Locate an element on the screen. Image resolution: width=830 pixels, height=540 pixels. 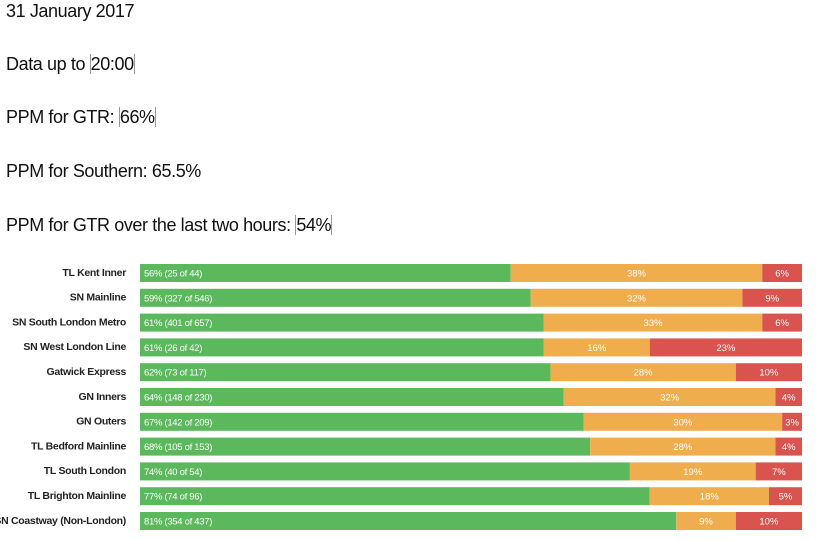
value-label: 18% is located at coordinates (710, 497).